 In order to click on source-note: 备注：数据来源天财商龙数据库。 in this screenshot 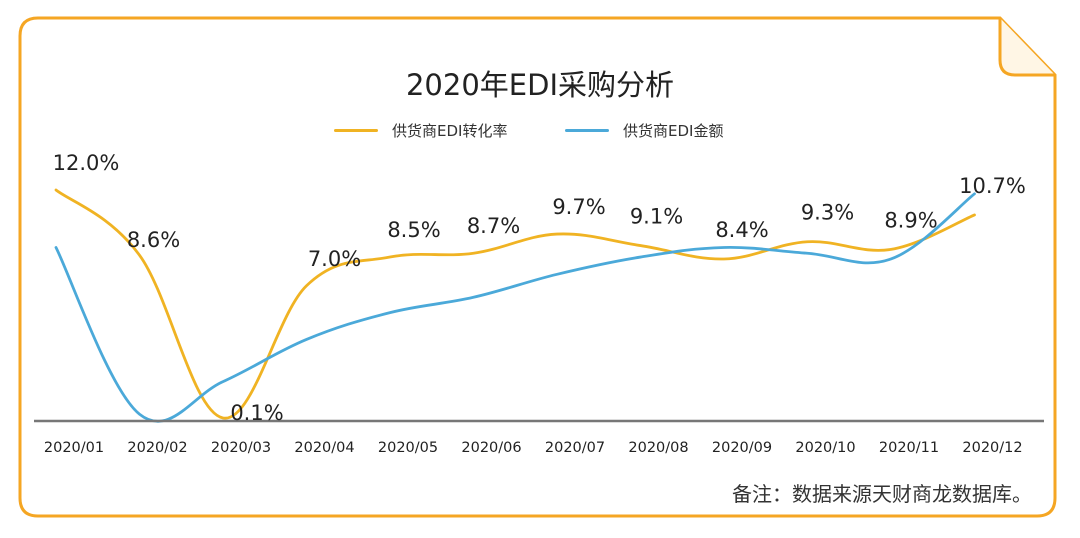, I will do `click(882, 494)`.